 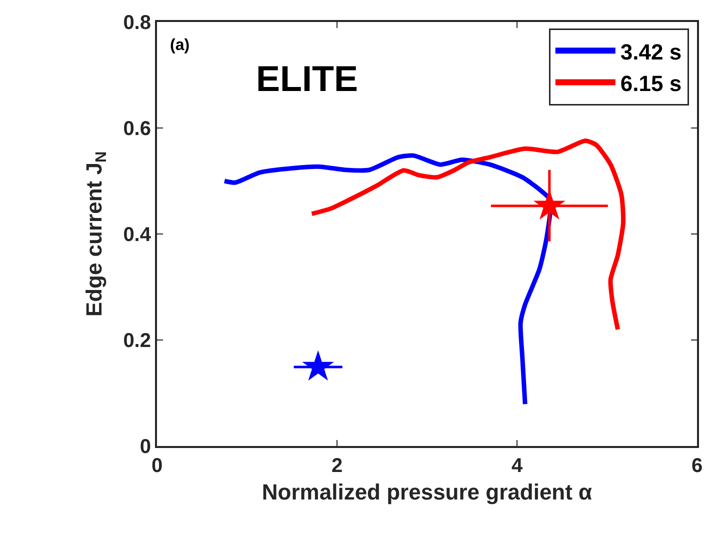 I want to click on legend-label: 3.42 s, so click(x=651, y=51).